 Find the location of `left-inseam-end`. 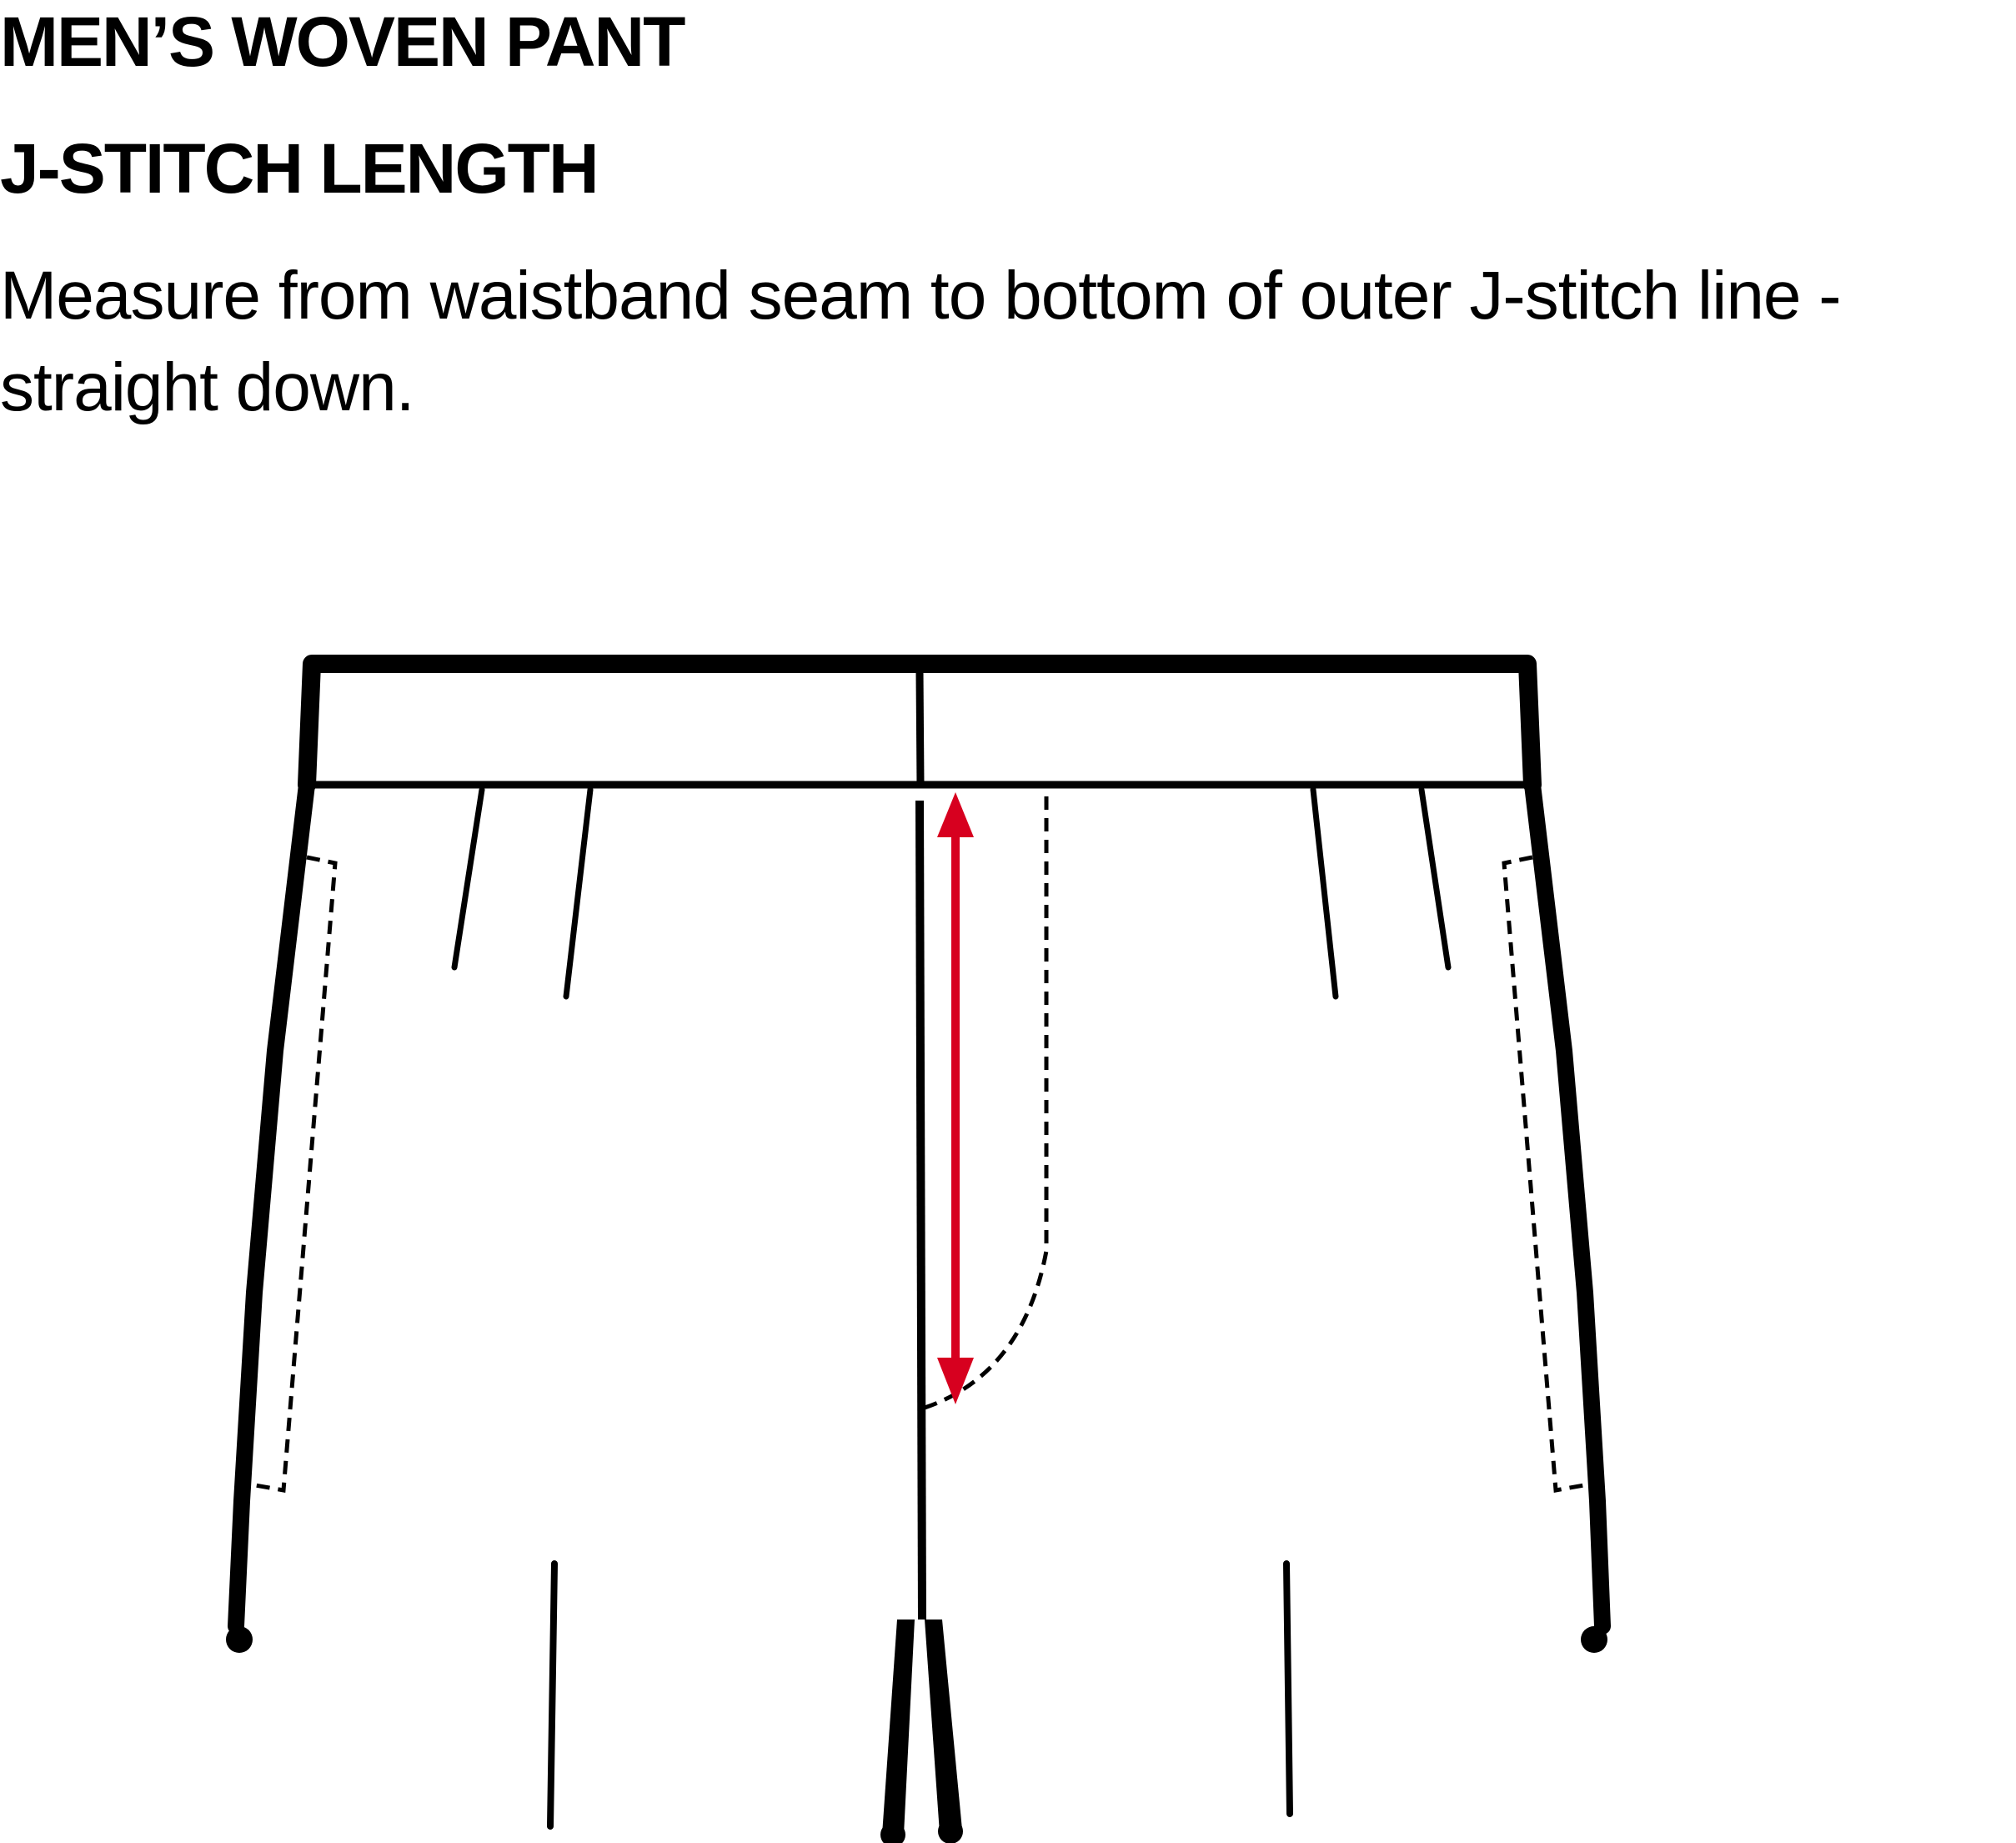

left-inseam-end is located at coordinates (892, 1832).